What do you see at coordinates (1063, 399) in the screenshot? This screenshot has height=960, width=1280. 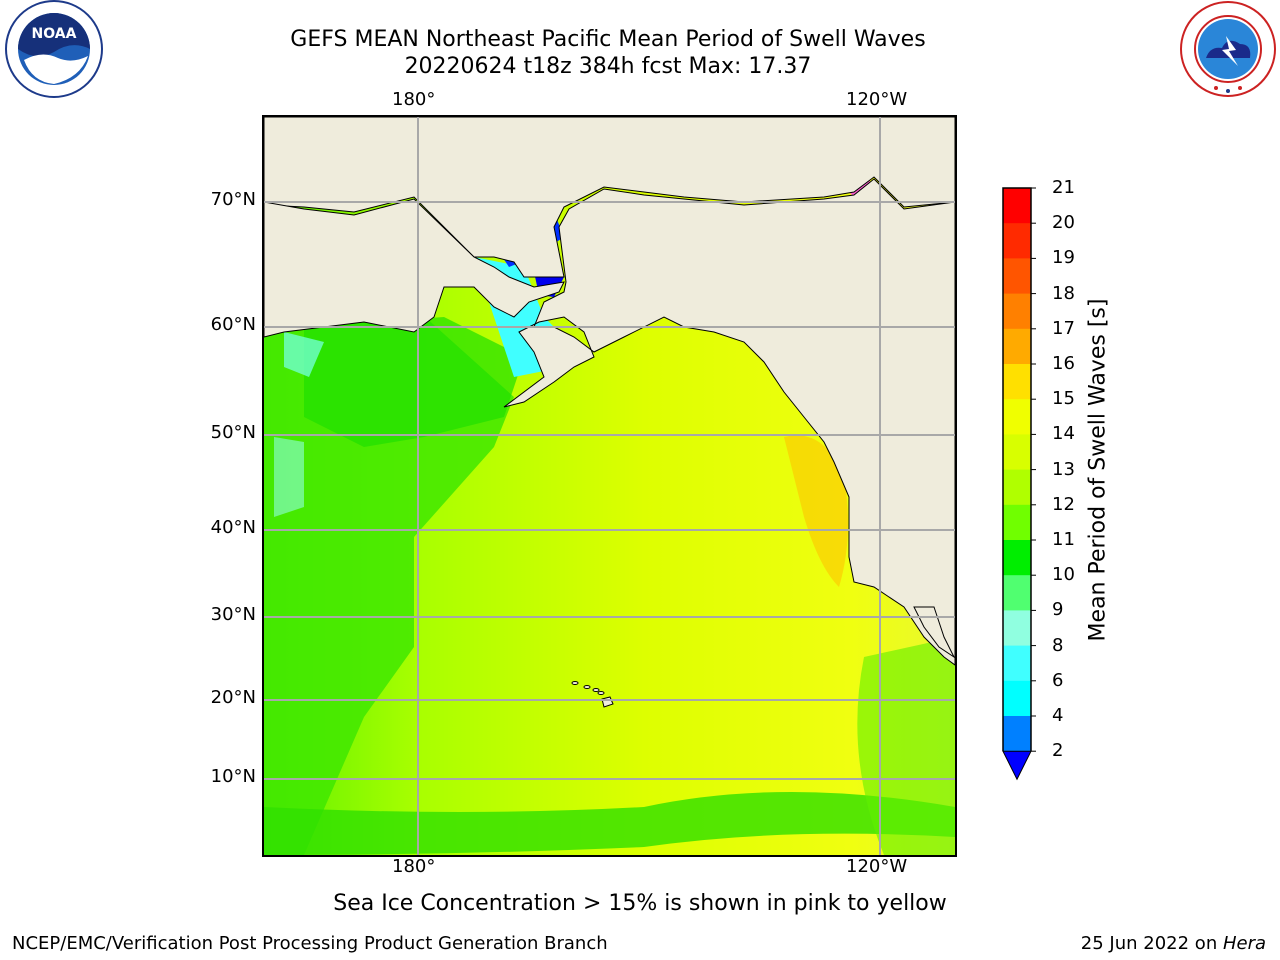 I see `colorbar-tick-label: 15` at bounding box center [1063, 399].